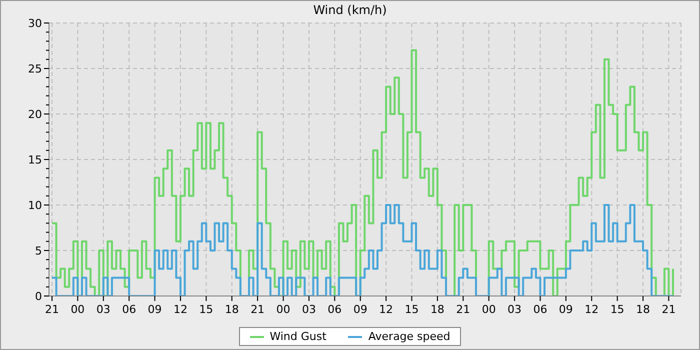  What do you see at coordinates (35, 23) in the screenshot?
I see `y-tick-label: 30` at bounding box center [35, 23].